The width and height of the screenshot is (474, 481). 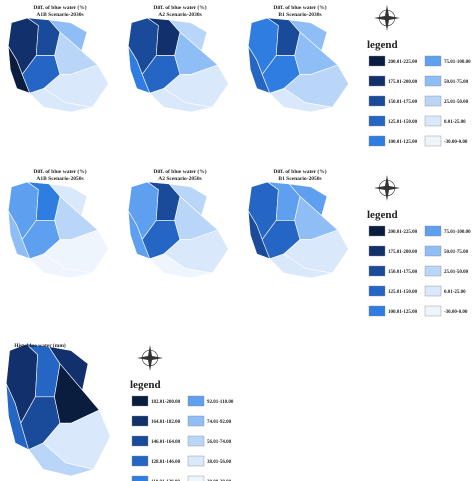 I want to click on panel-subtitle: B1 Scenario-2030s, so click(x=299, y=15).